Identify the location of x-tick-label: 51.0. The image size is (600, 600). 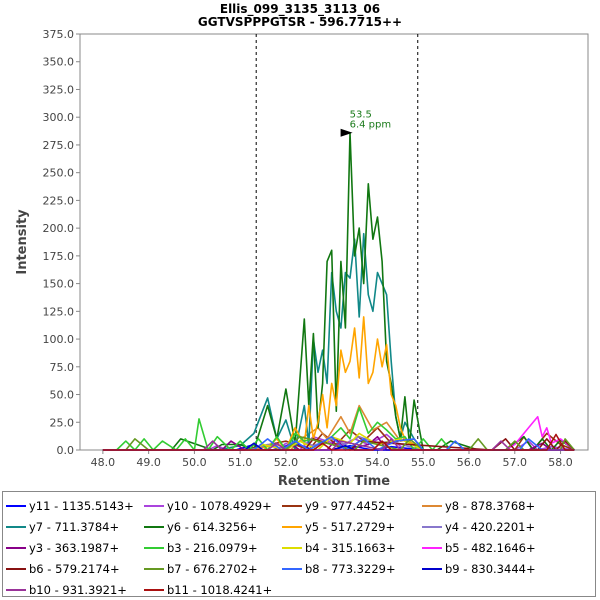
(240, 462).